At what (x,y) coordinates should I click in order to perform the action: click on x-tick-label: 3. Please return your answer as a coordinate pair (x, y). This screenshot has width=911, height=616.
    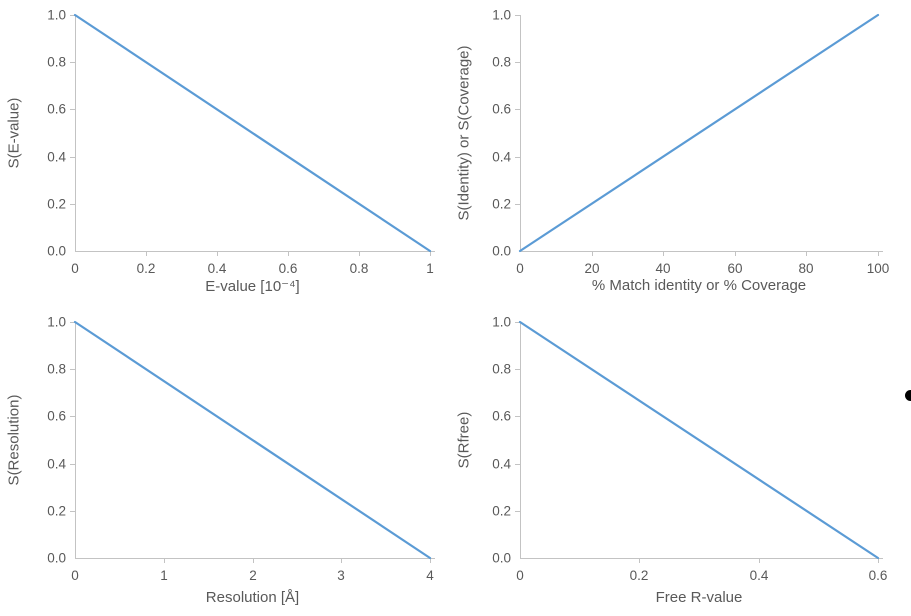
    Looking at the image, I should click on (341, 575).